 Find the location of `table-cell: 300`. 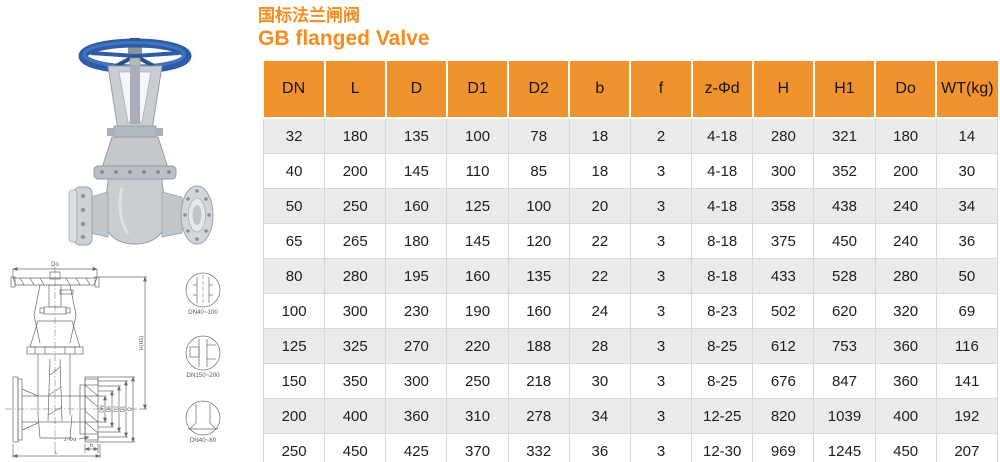

table-cell: 300 is located at coordinates (783, 171).